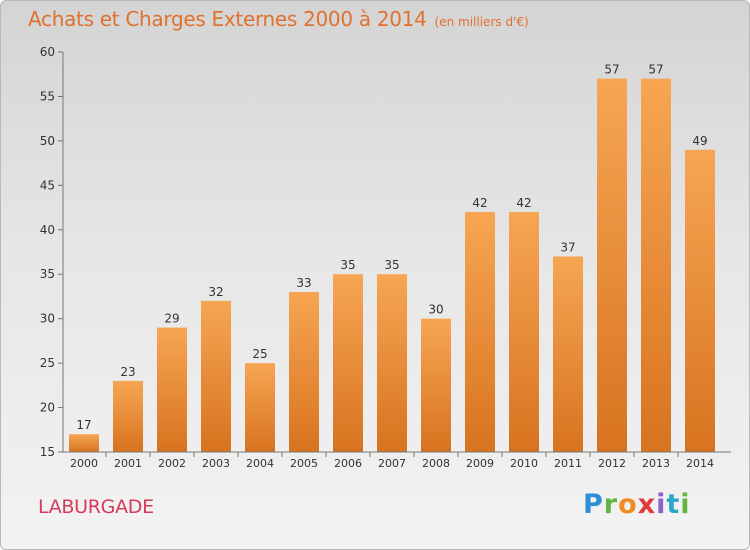 This screenshot has width=750, height=550. Describe the element at coordinates (47, 230) in the screenshot. I see `y-tick-label: 40` at that location.